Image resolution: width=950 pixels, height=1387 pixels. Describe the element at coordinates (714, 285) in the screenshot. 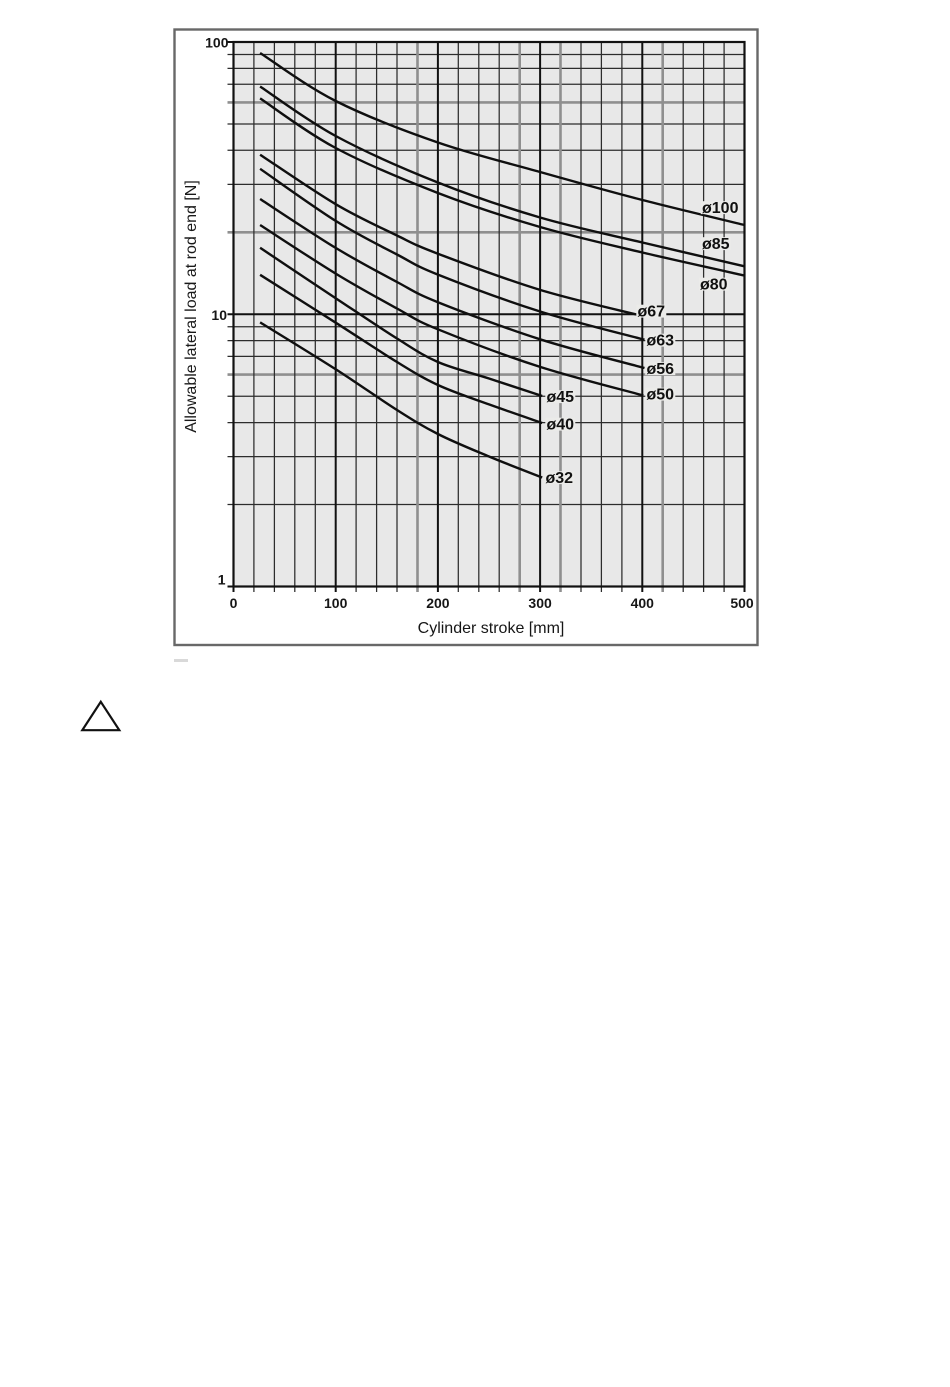

I see `svg-text: ø80` at that location.